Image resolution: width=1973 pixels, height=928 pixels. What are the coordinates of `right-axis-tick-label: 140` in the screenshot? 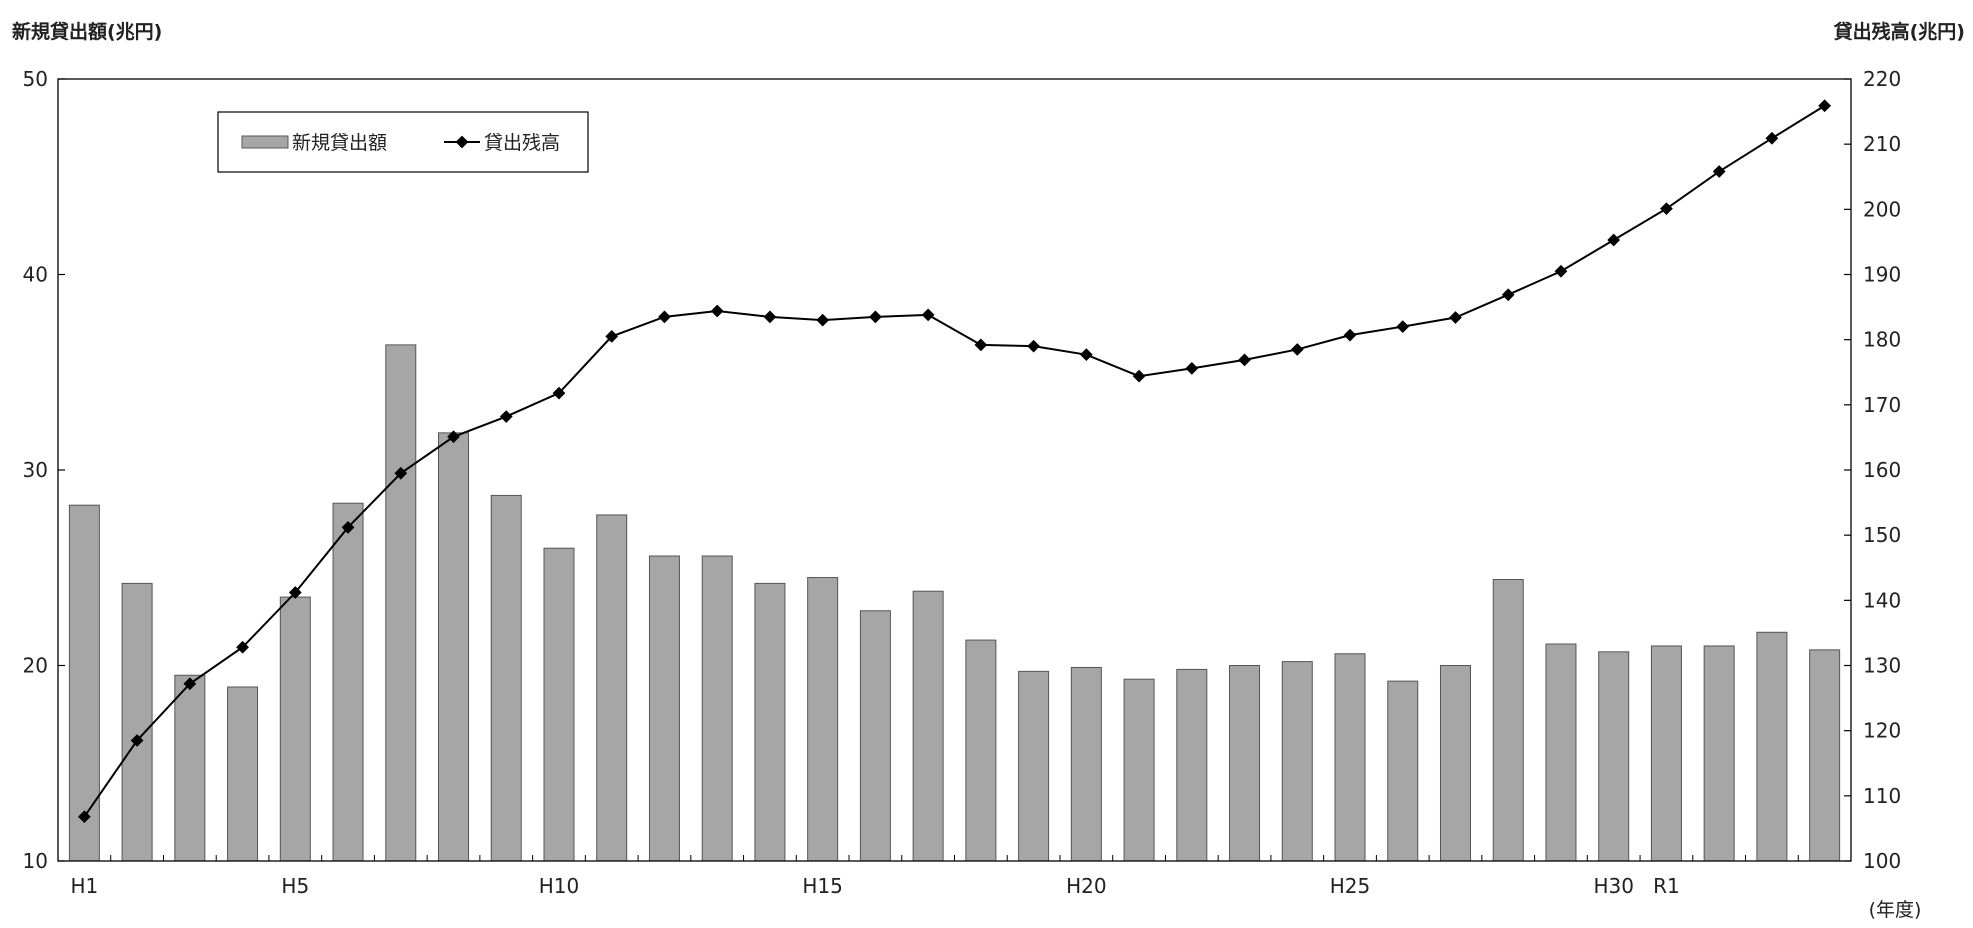 It's located at (1882, 600).